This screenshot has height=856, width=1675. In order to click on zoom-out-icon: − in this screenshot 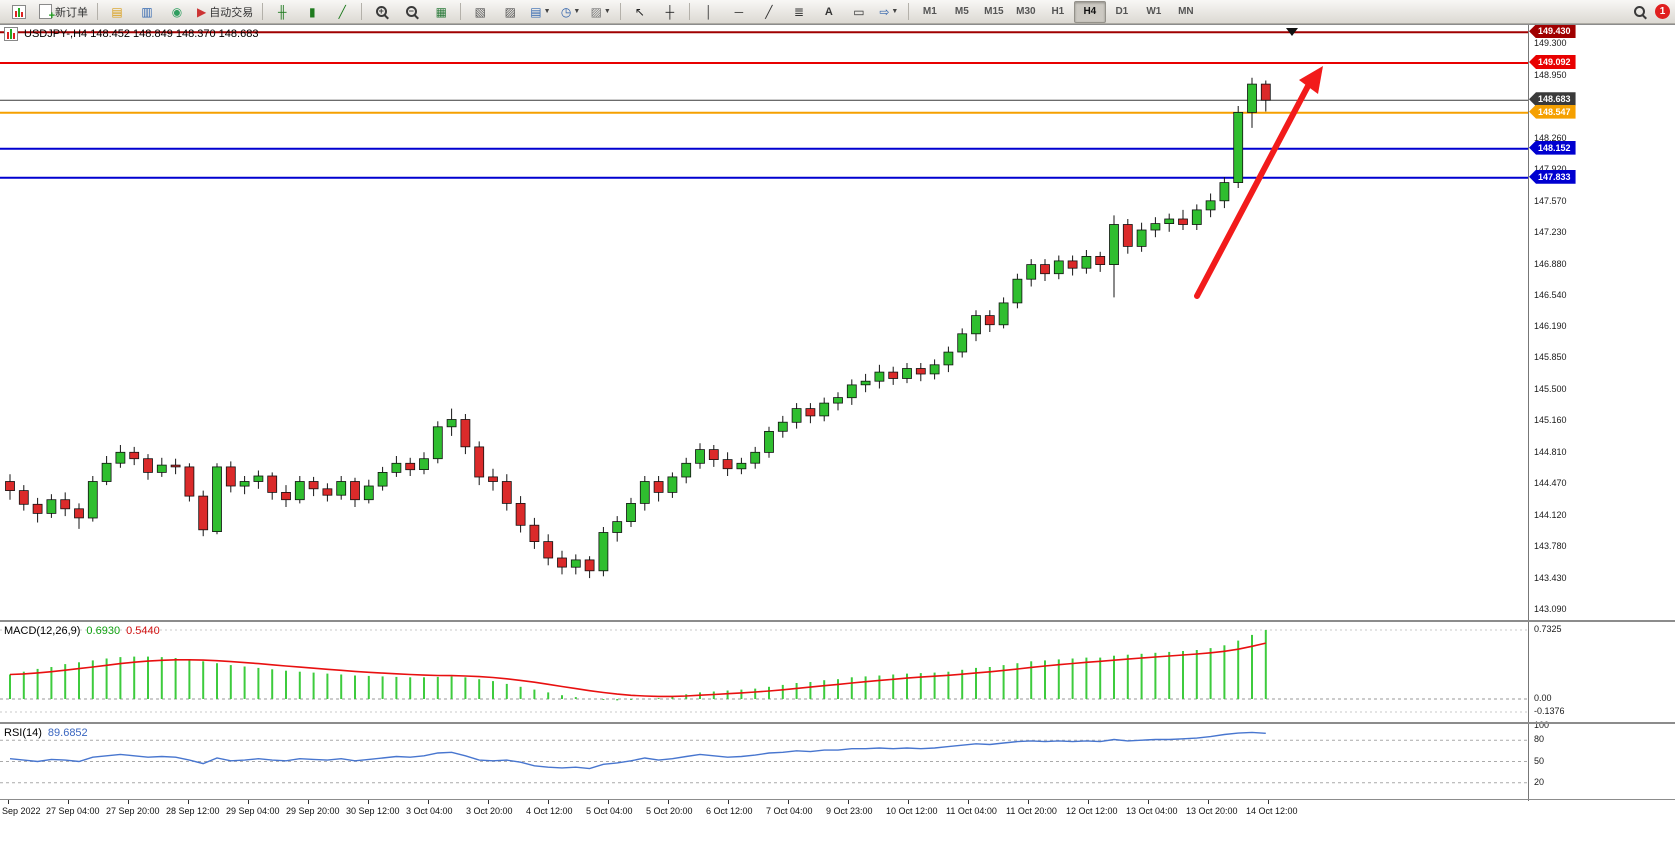, I will do `click(411, 11)`.